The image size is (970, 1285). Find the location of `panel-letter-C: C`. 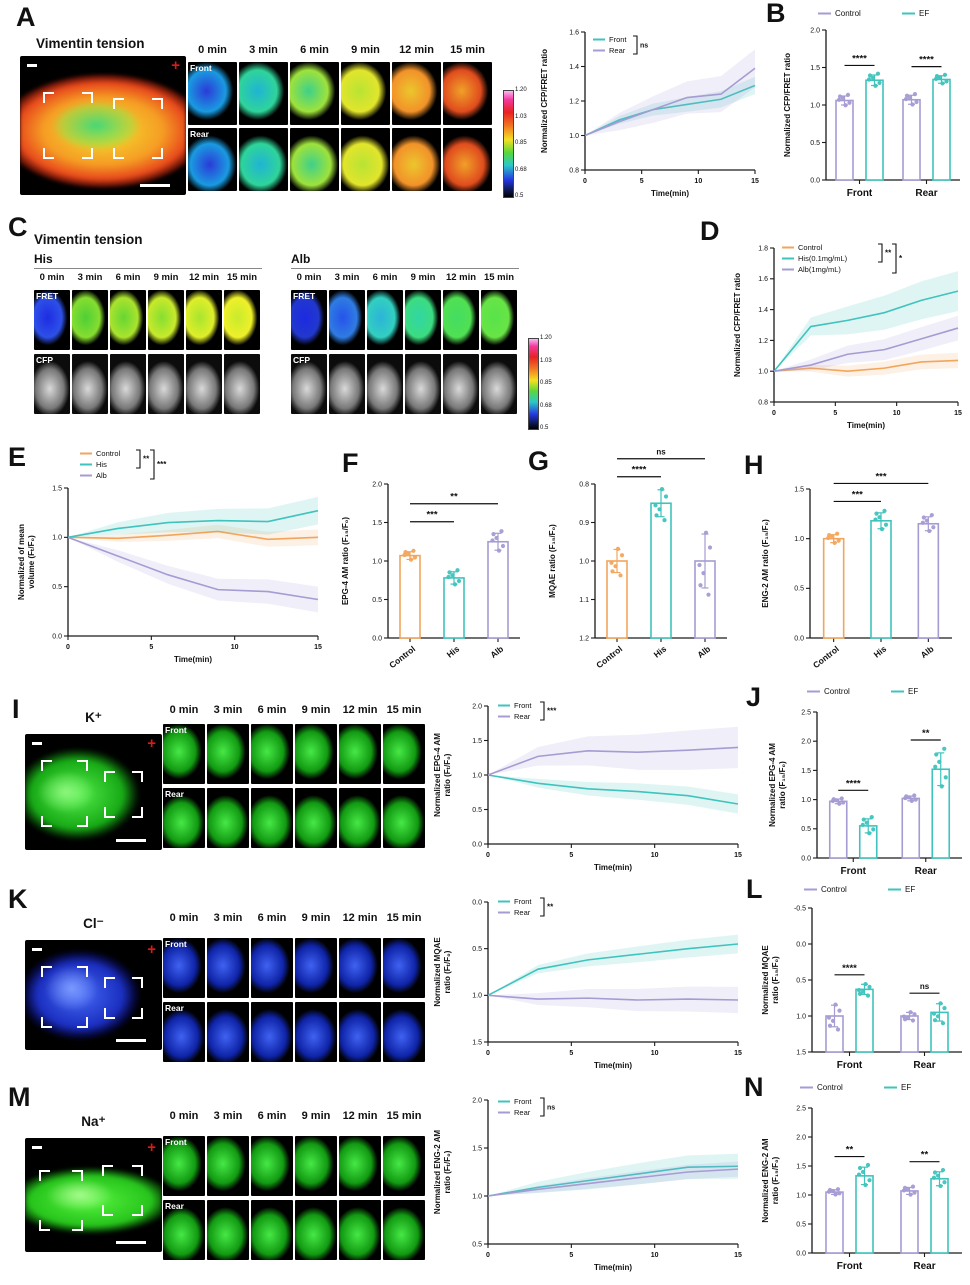

panel-letter-C: C is located at coordinates (18, 227).